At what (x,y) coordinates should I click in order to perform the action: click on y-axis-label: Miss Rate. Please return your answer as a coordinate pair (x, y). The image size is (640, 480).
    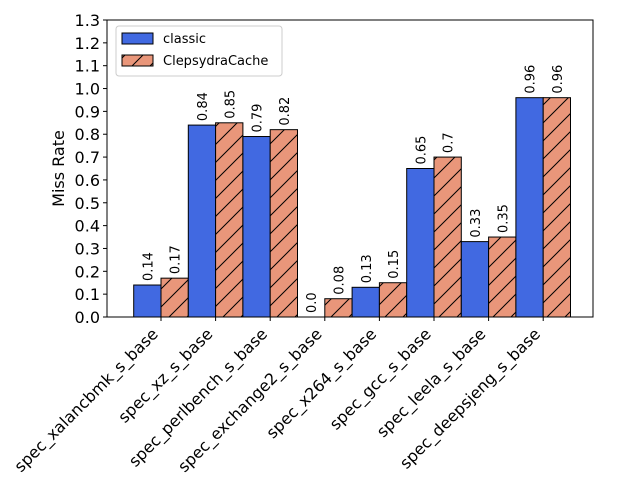
    Looking at the image, I should click on (58, 168).